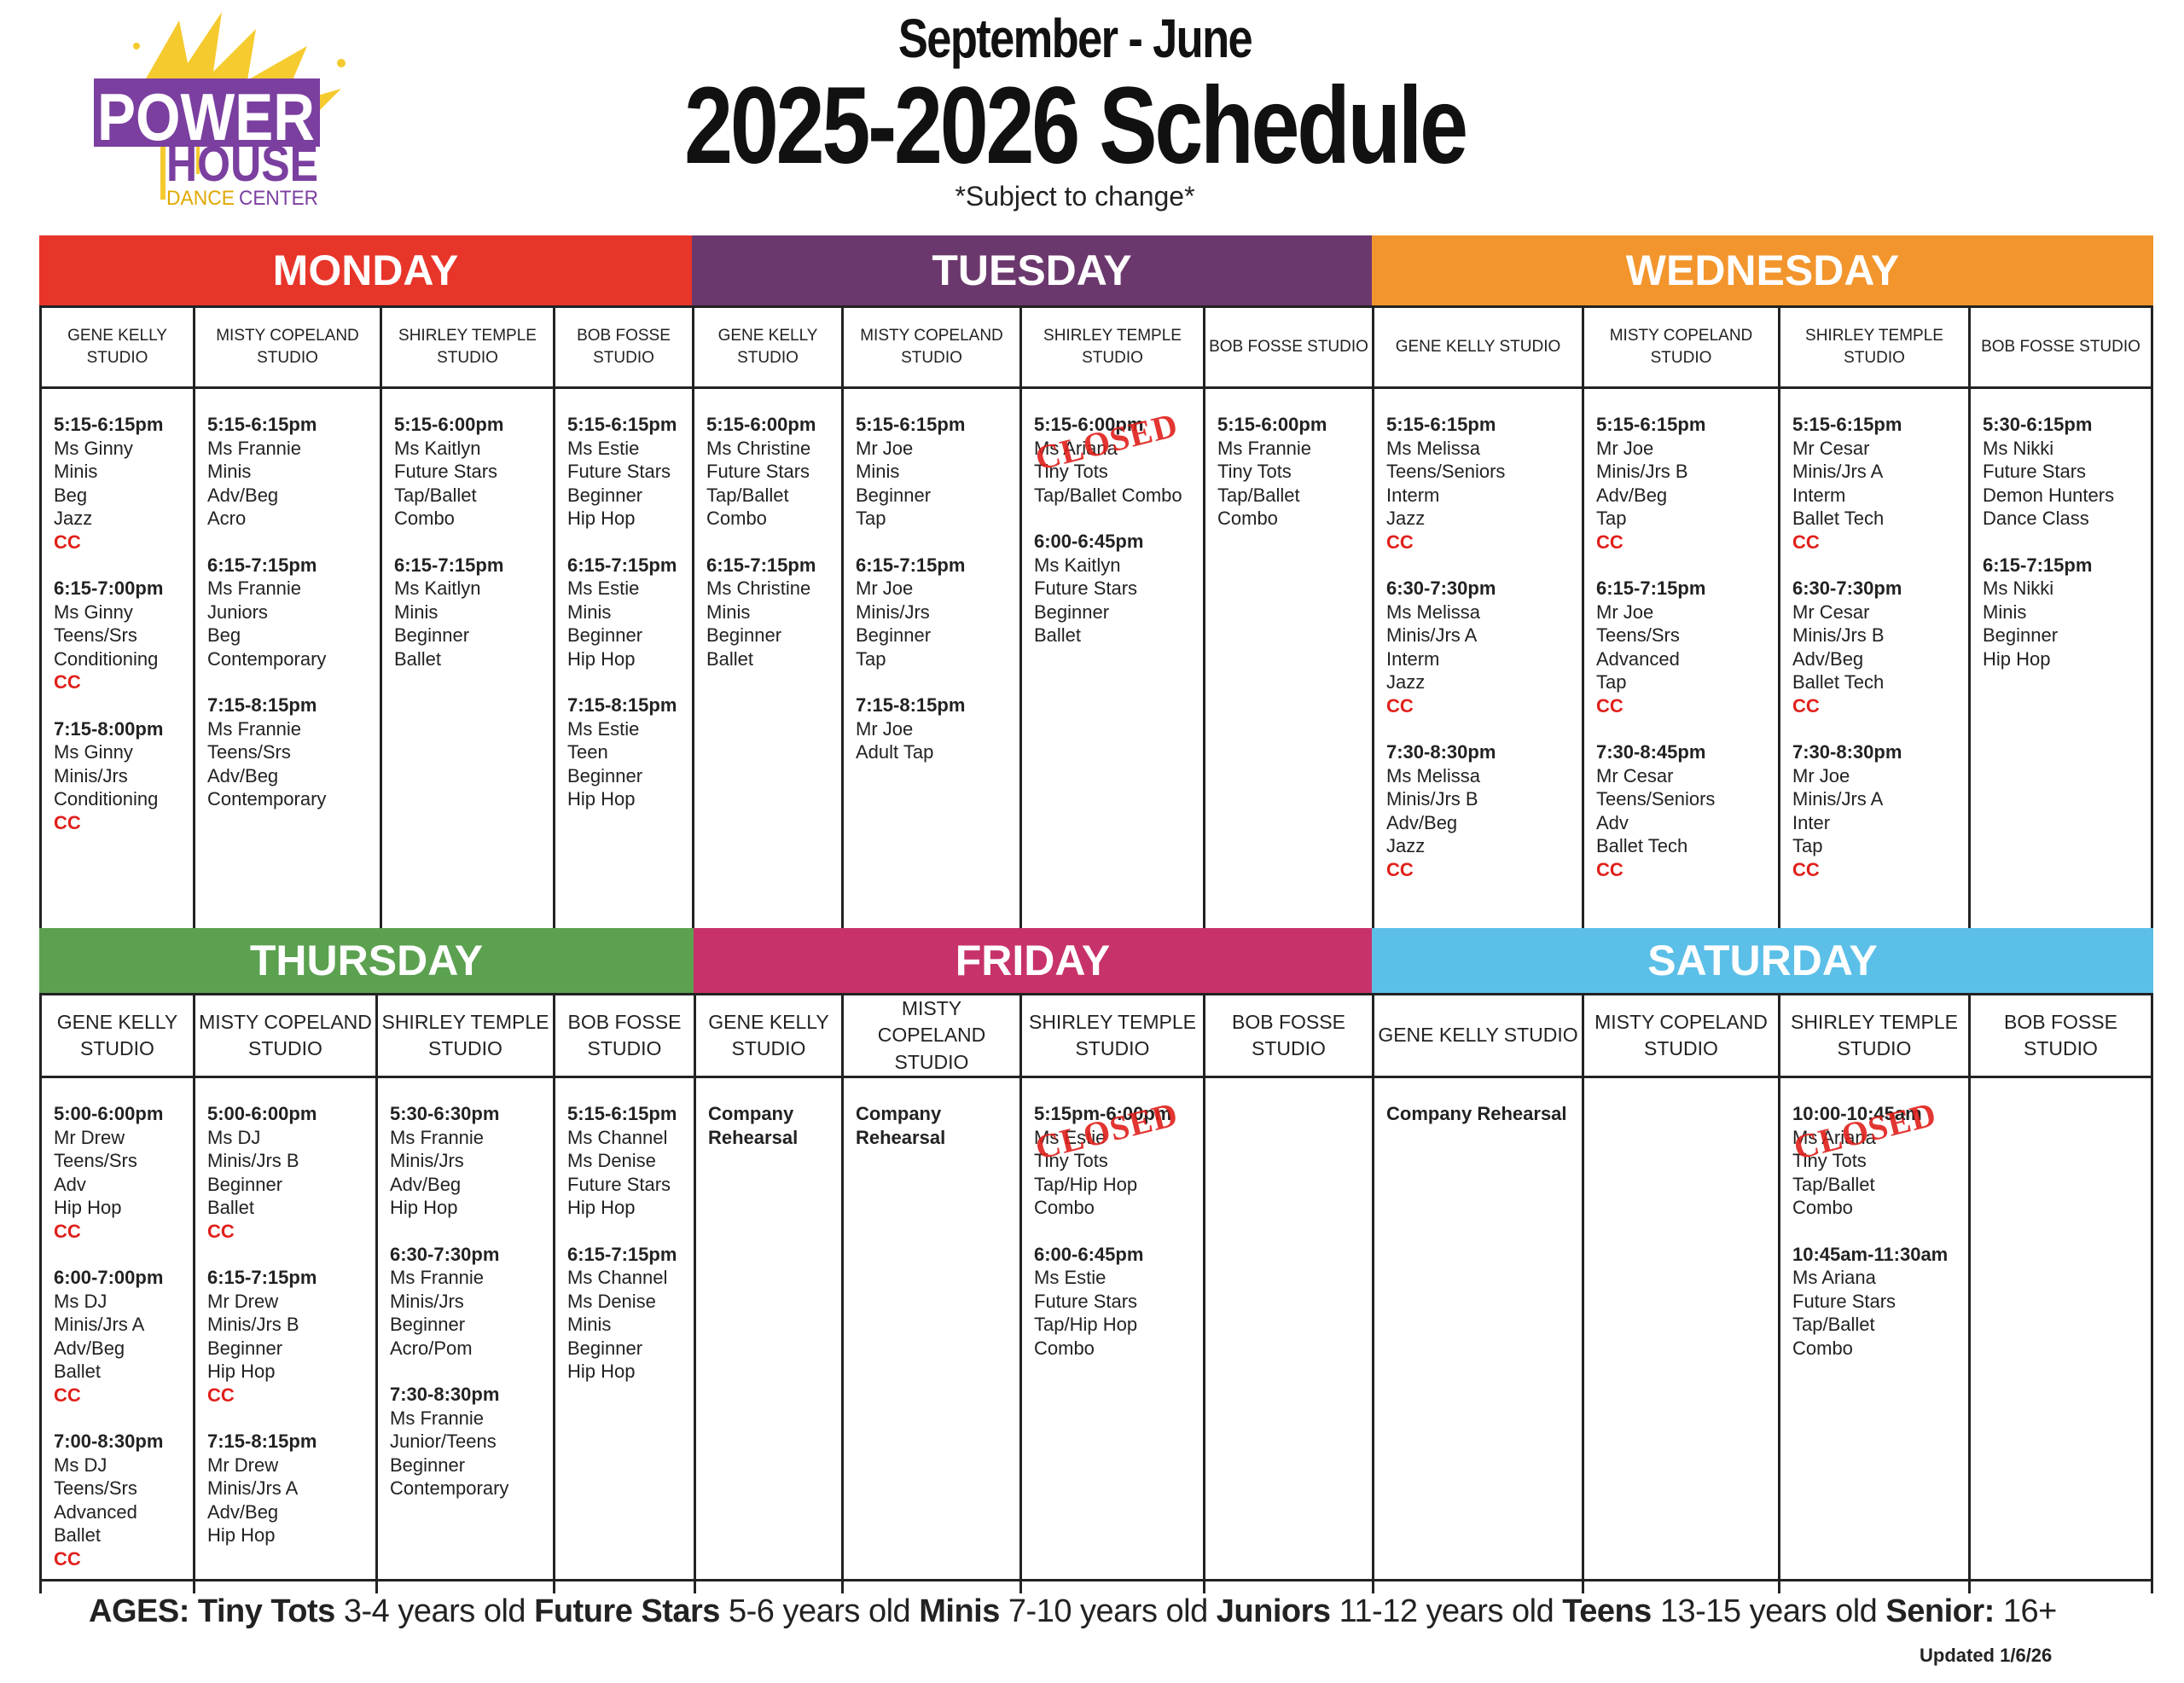 The height and width of the screenshot is (1683, 2184). Describe the element at coordinates (754, 1125) in the screenshot. I see `class-title: Company Rehearsal` at that location.